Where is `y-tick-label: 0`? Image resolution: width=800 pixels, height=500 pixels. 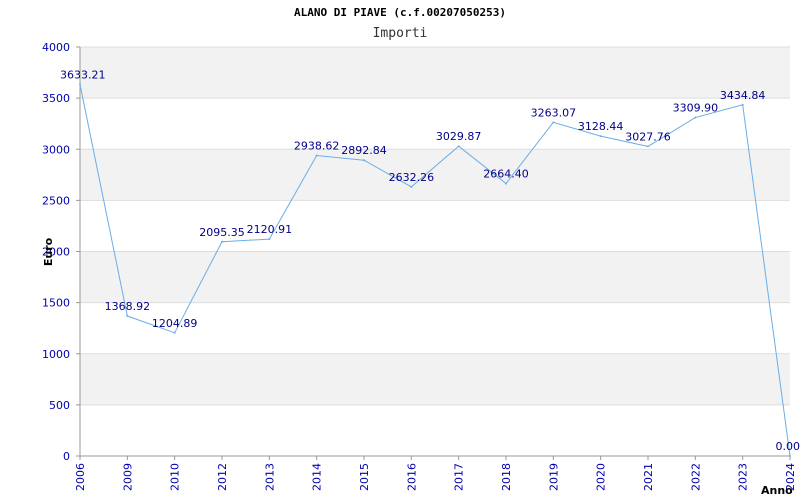
y-tick-label: 0 is located at coordinates (66, 456).